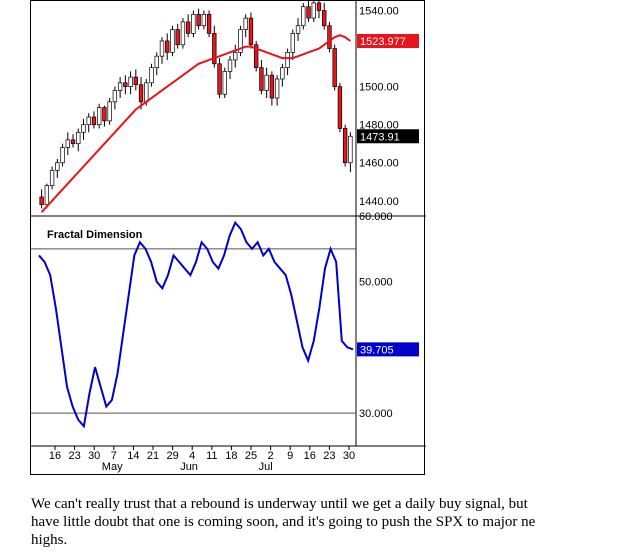  Describe the element at coordinates (376, 283) in the screenshot. I see `indicator-tick-label: 50.000` at that location.